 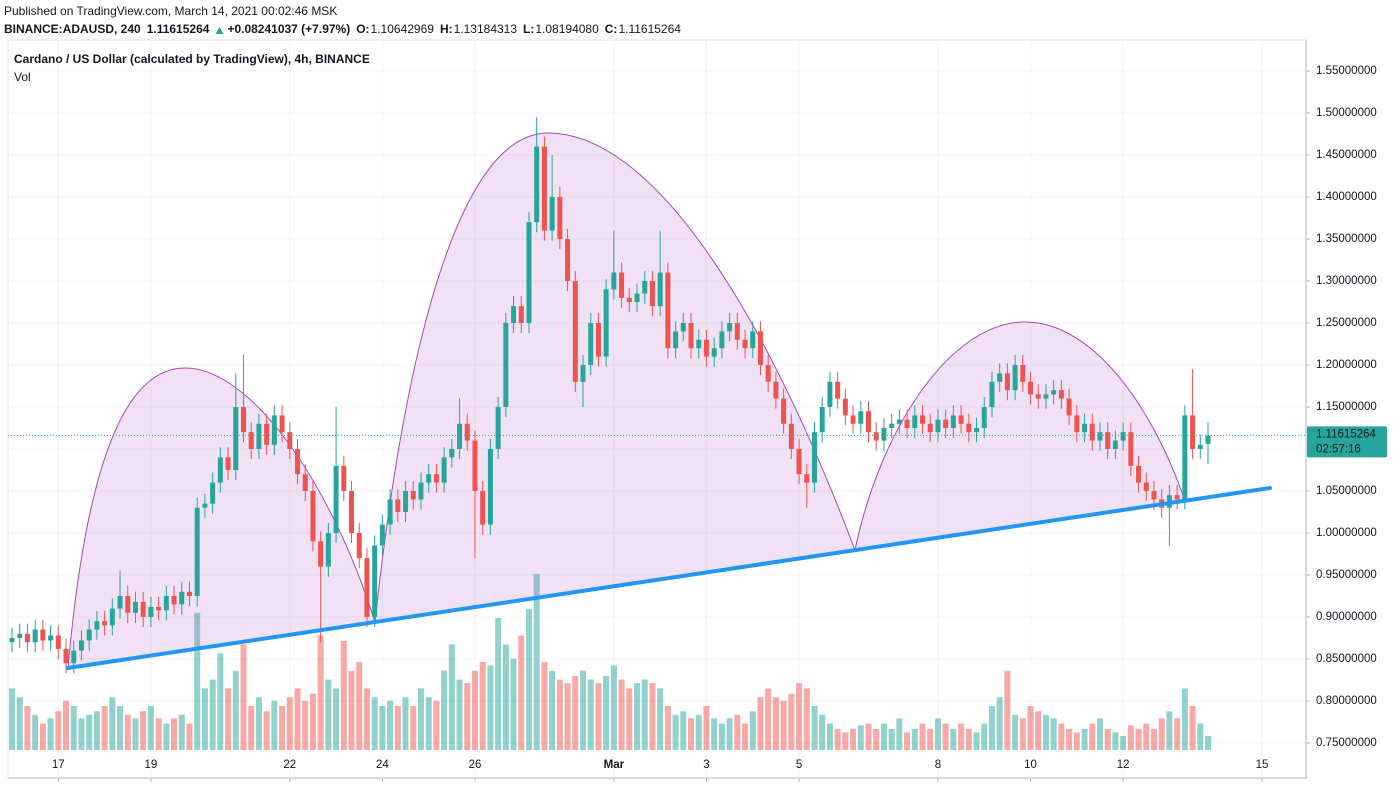 What do you see at coordinates (528, 29) in the screenshot?
I see `ohlc-label: L:` at bounding box center [528, 29].